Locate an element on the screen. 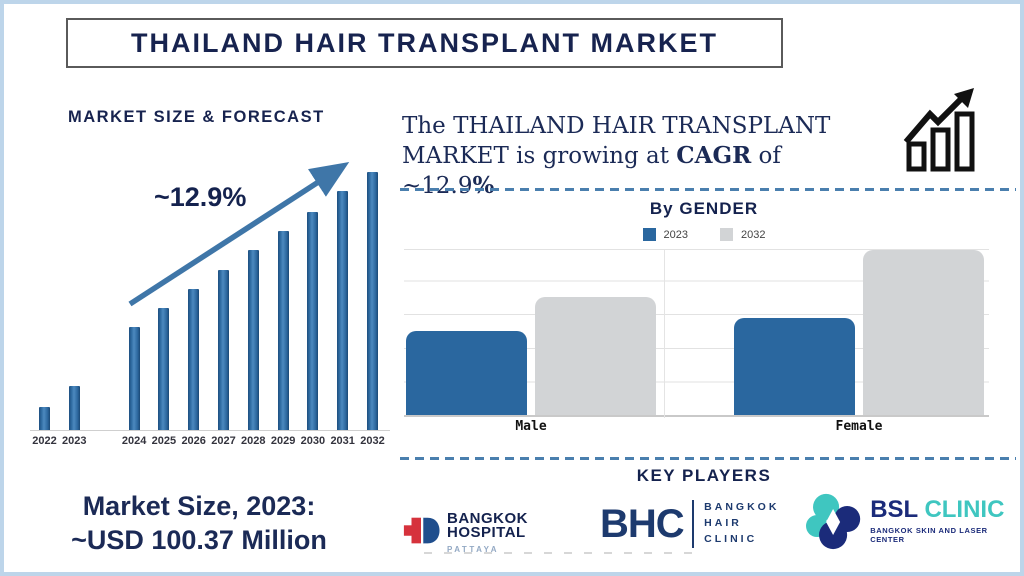  page-title: THAILAND HAIR TRANSPLANT MARKET is located at coordinates (424, 42).